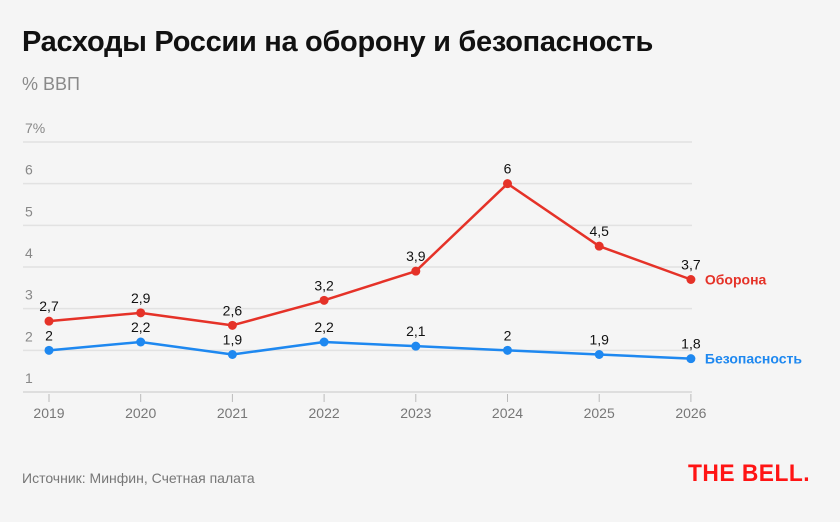 The width and height of the screenshot is (840, 522). Describe the element at coordinates (232, 413) in the screenshot. I see `x-tick-label: 2021` at that location.